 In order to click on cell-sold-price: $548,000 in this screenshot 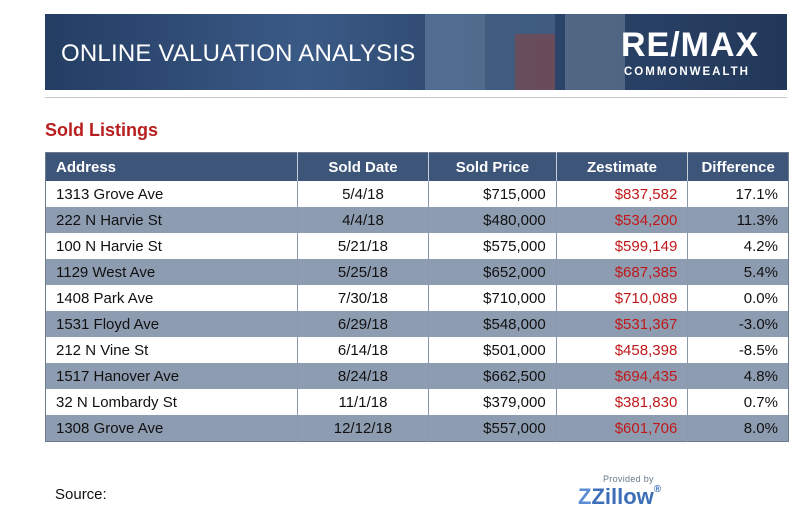, I will do `click(492, 324)`.